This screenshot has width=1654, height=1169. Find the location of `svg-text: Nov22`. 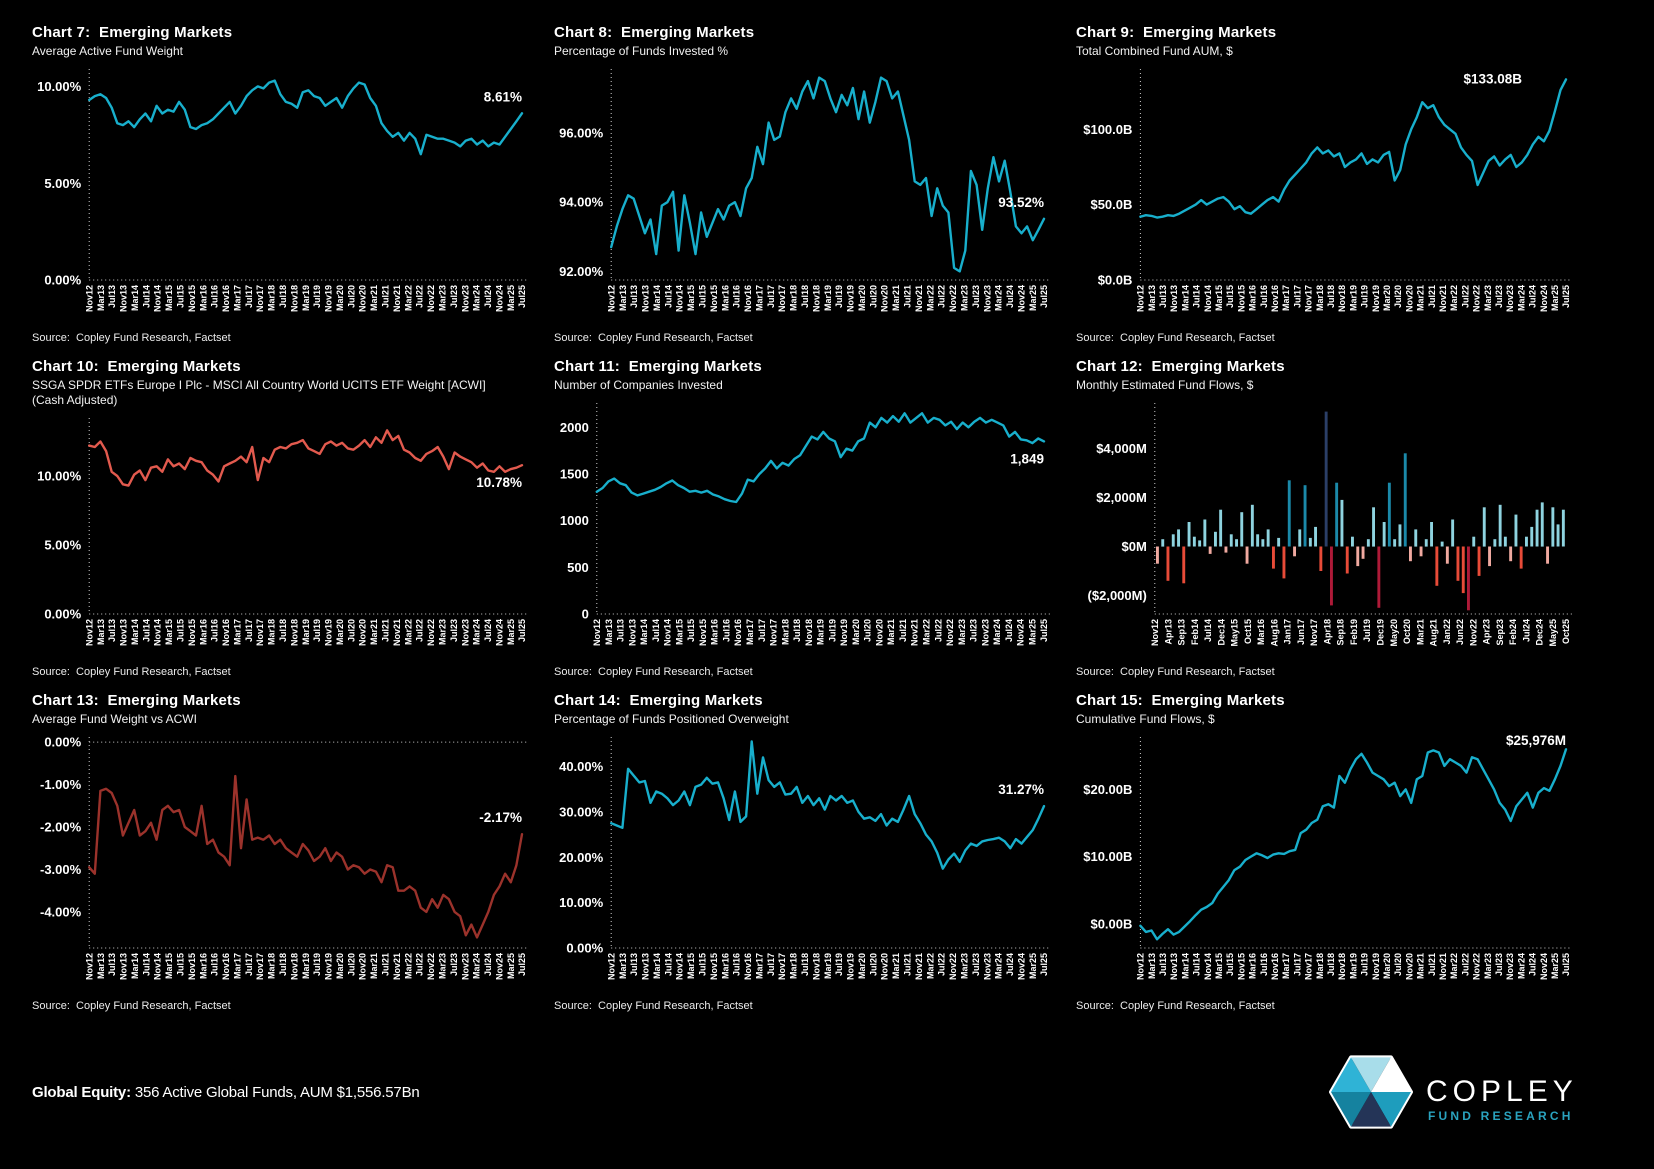

svg-text: Nov22 is located at coordinates (950, 632).